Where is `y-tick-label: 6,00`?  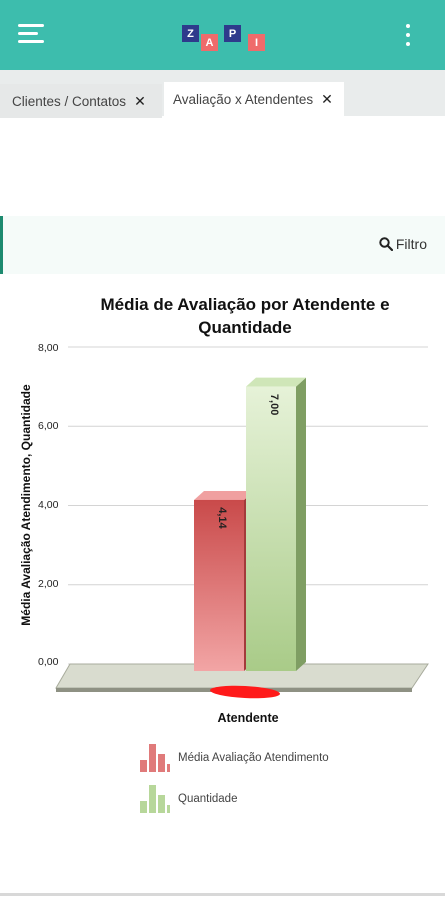
y-tick-label: 6,00 is located at coordinates (48, 426).